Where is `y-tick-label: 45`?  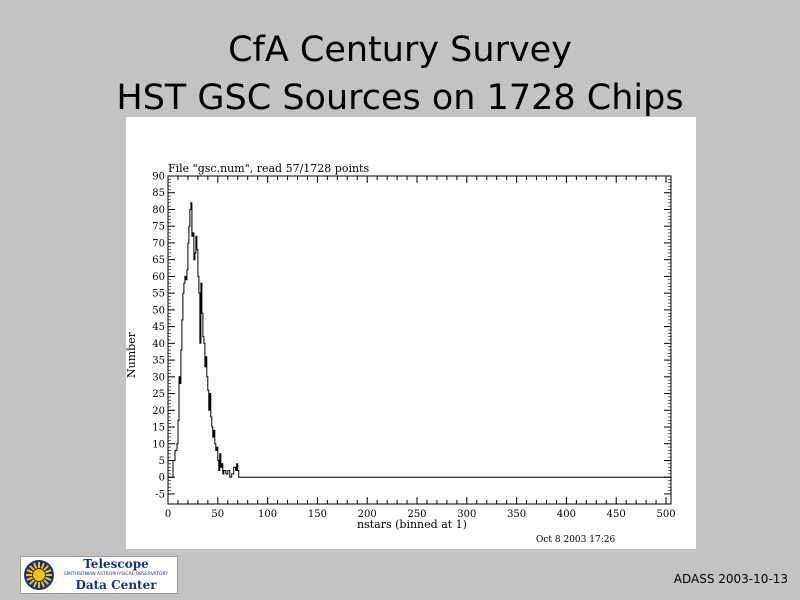
y-tick-label: 45 is located at coordinates (158, 327).